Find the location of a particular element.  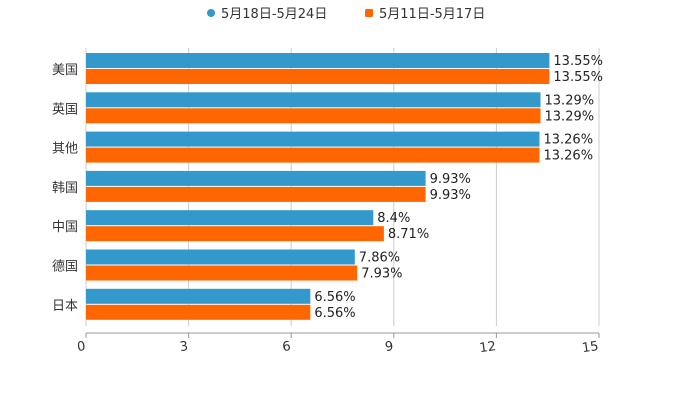

x-tick-label: 9 is located at coordinates (389, 347).